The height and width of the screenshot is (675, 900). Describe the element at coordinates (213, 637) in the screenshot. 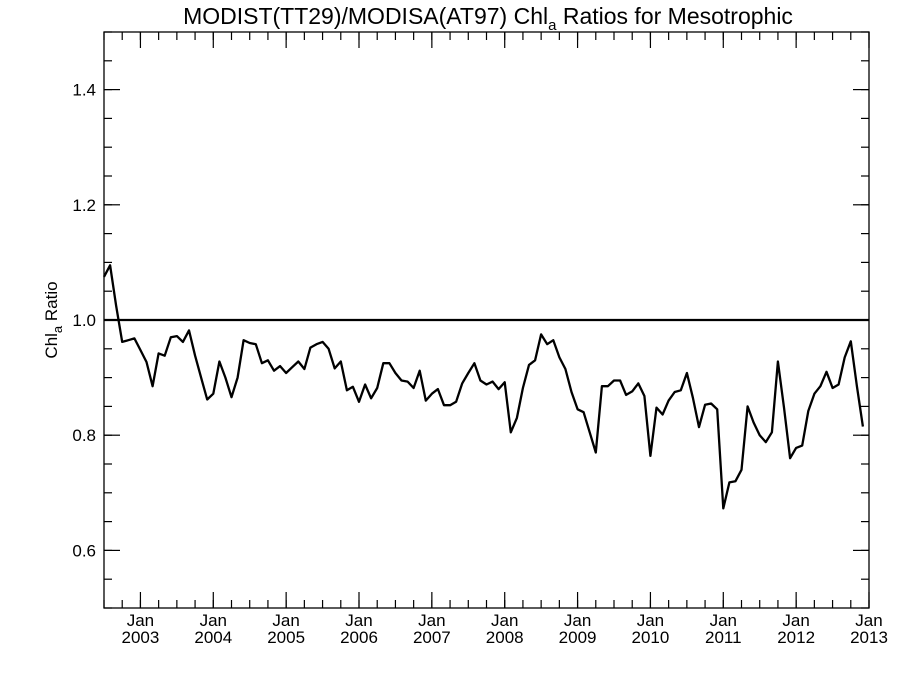

I see `x-tick-label-year: 2004` at that location.